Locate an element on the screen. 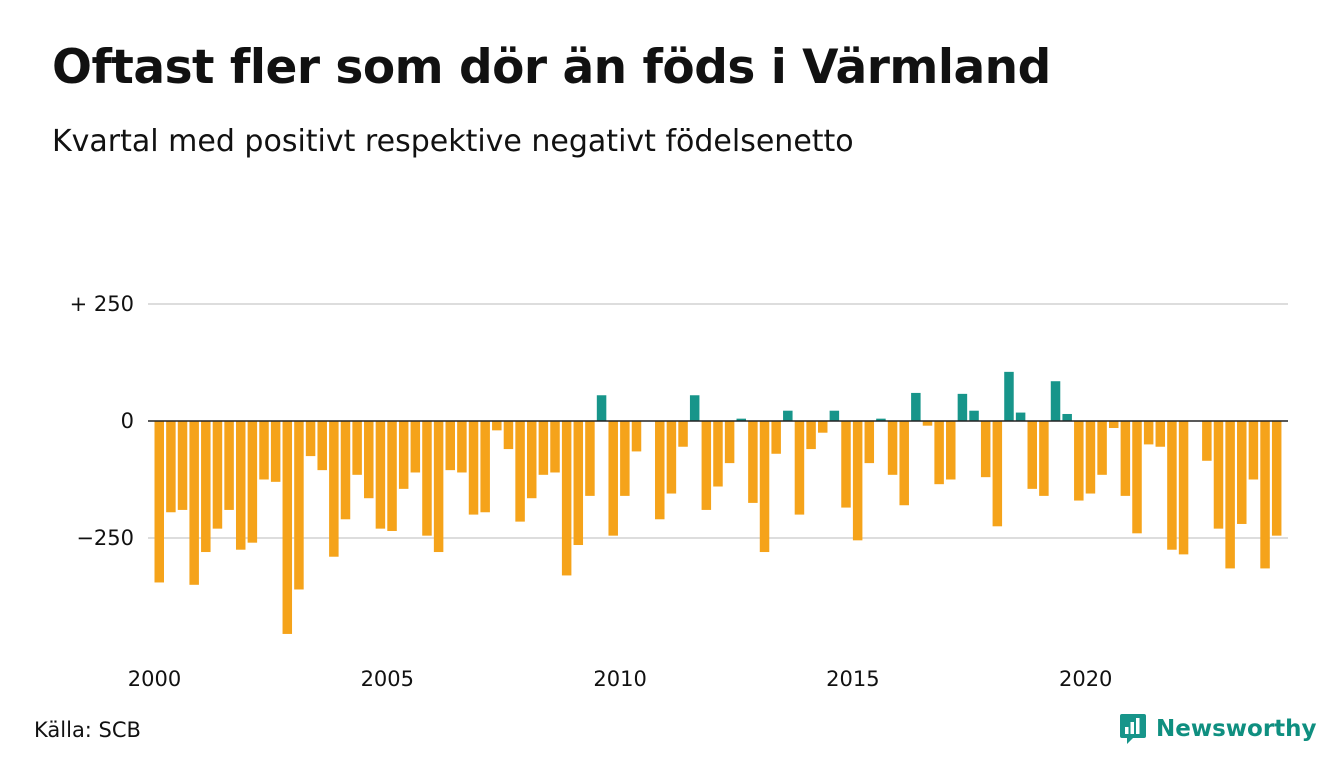 The width and height of the screenshot is (1340, 780). bar-2018-q4 is located at coordinates (1032, 455).